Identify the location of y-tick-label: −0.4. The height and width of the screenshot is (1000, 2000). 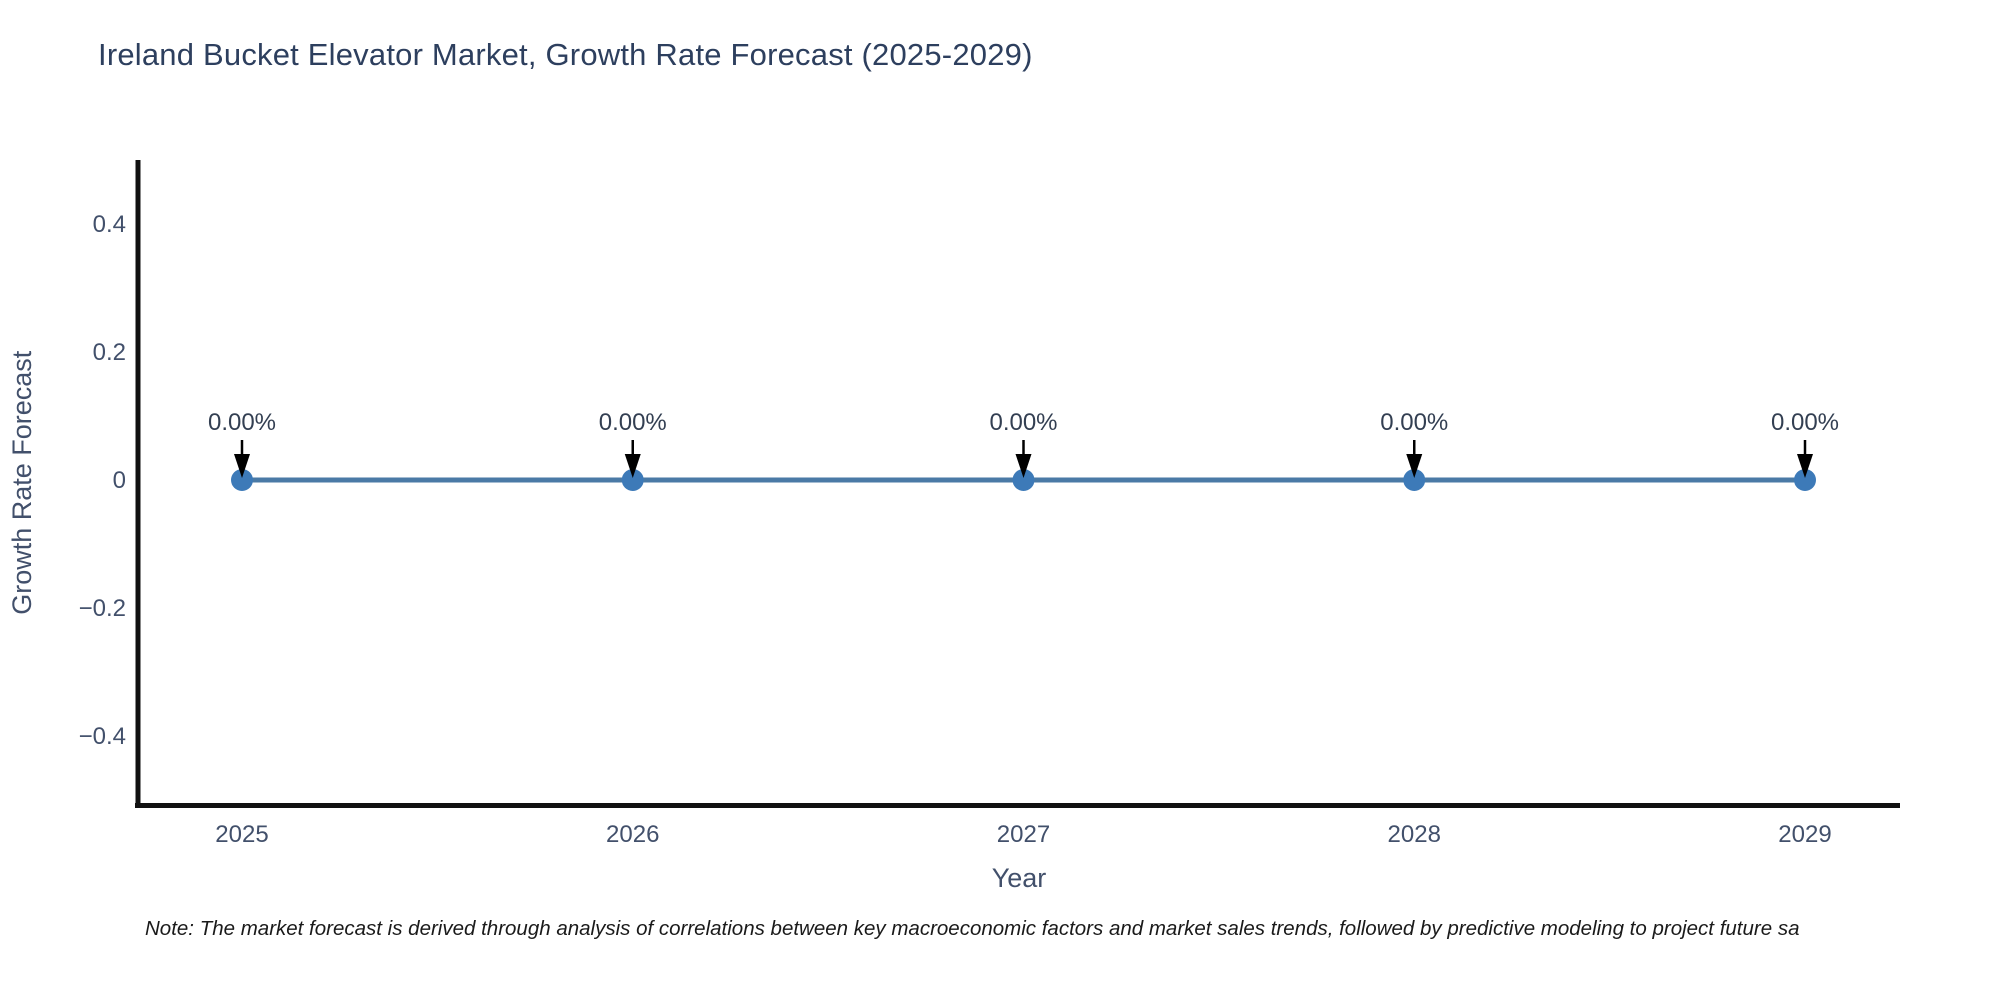
(102, 736).